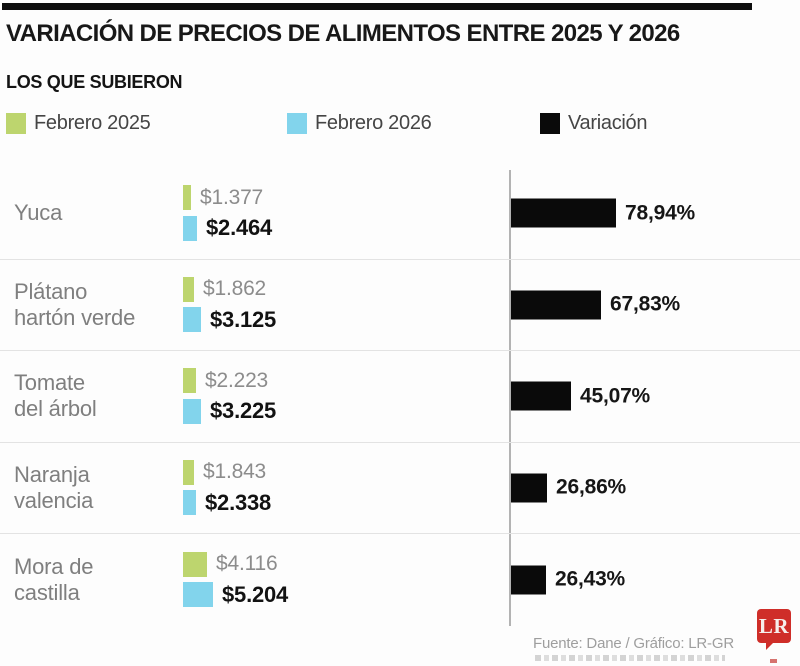 This screenshot has height=666, width=800. What do you see at coordinates (400, 488) in the screenshot?
I see `chart-row: Naranja valencia $1.843 $2.338 26,86%` at bounding box center [400, 488].